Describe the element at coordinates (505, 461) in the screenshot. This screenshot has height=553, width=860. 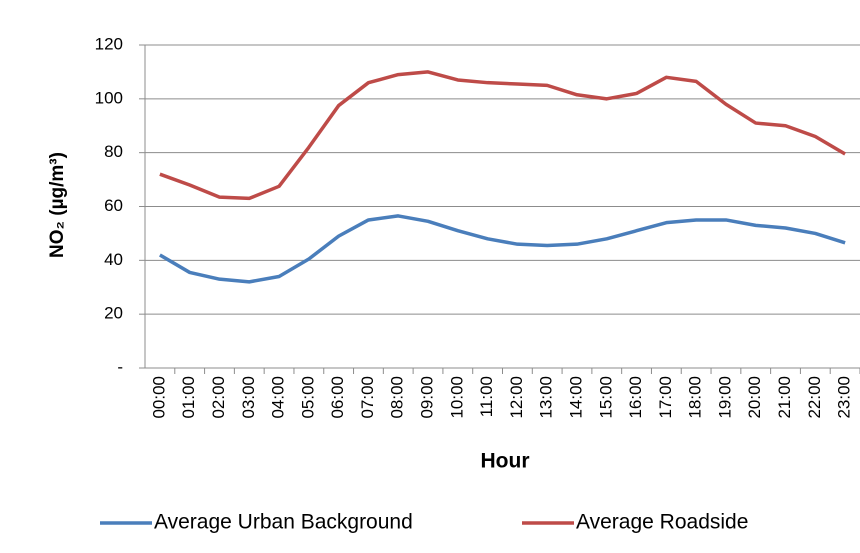
I see `x-axis-label: Hour` at that location.